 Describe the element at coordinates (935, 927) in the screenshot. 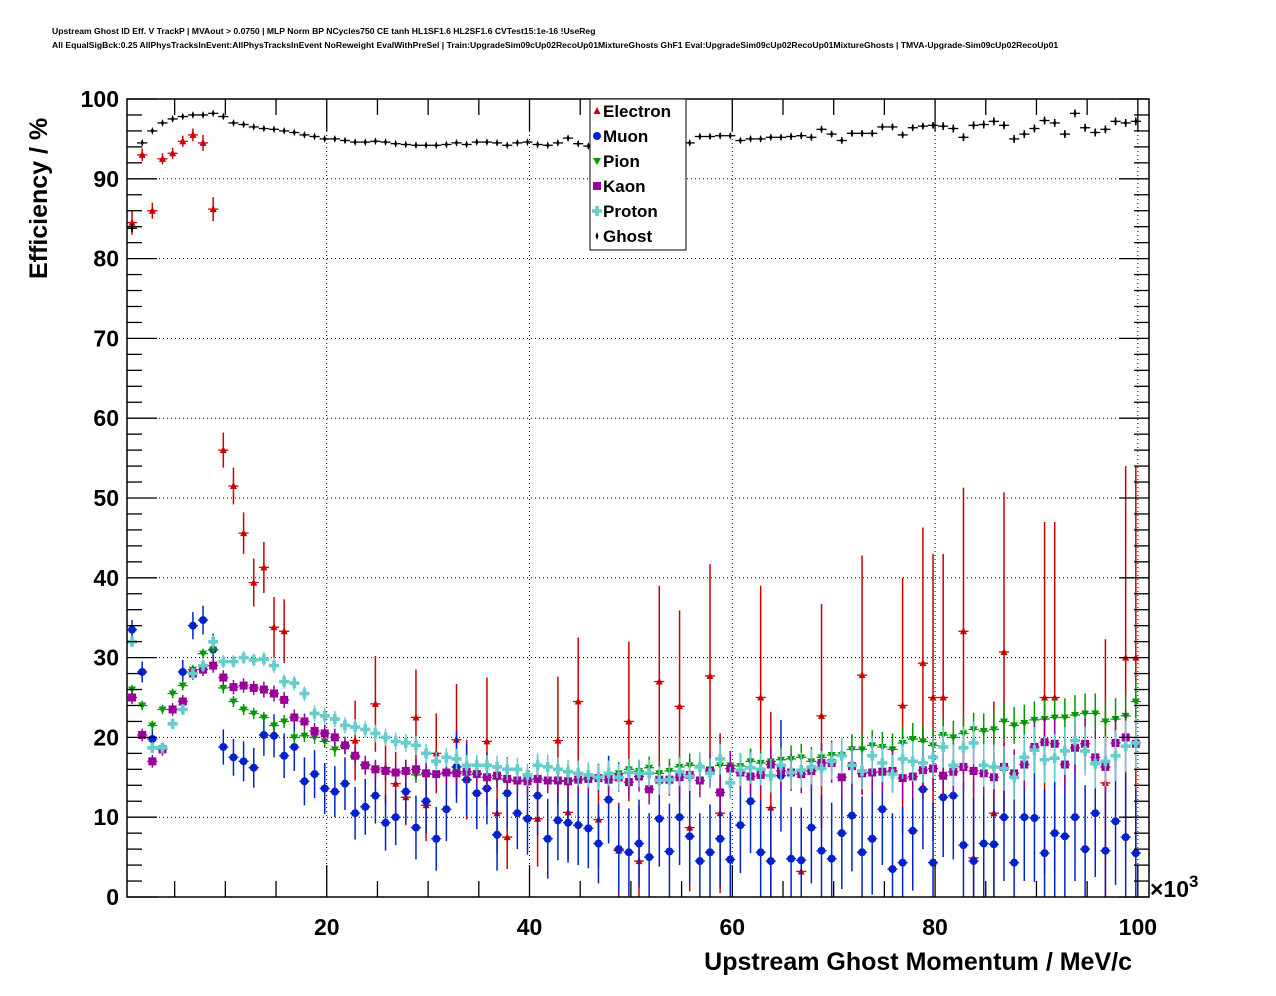

I see `x-tick-label: 80` at that location.